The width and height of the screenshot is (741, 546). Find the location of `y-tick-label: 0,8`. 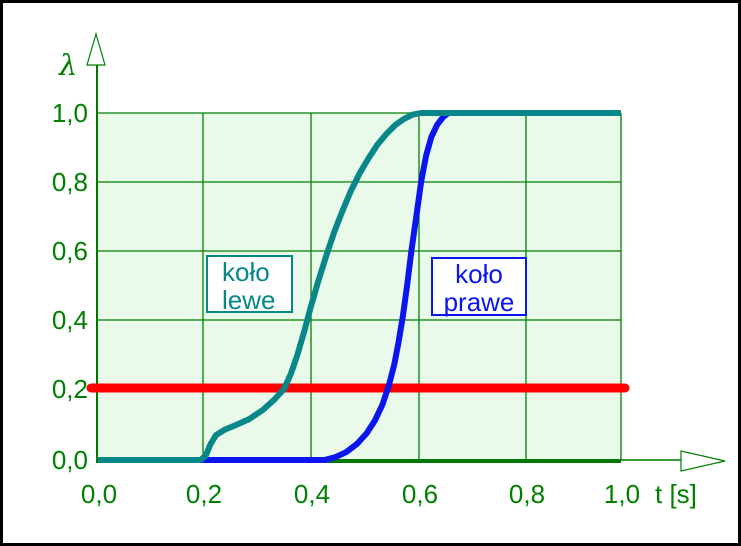

y-tick-label: 0,8 is located at coordinates (69, 182).